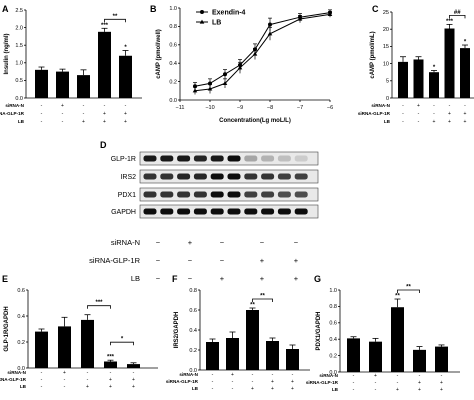  I want to click on y-tick-label-e: 0.4, so click(21, 317).